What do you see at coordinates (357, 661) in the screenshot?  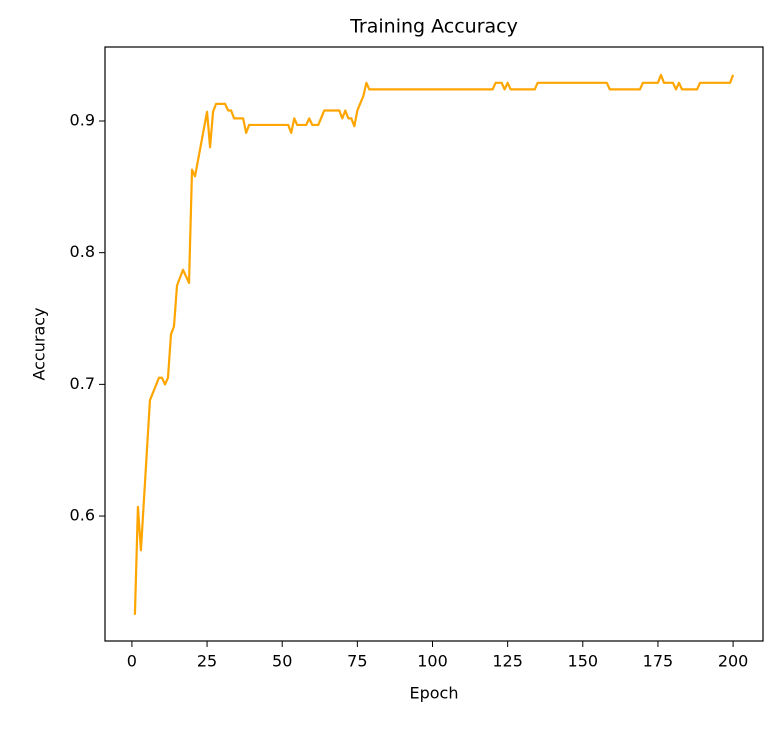 I see `x-tick-label: 75` at bounding box center [357, 661].